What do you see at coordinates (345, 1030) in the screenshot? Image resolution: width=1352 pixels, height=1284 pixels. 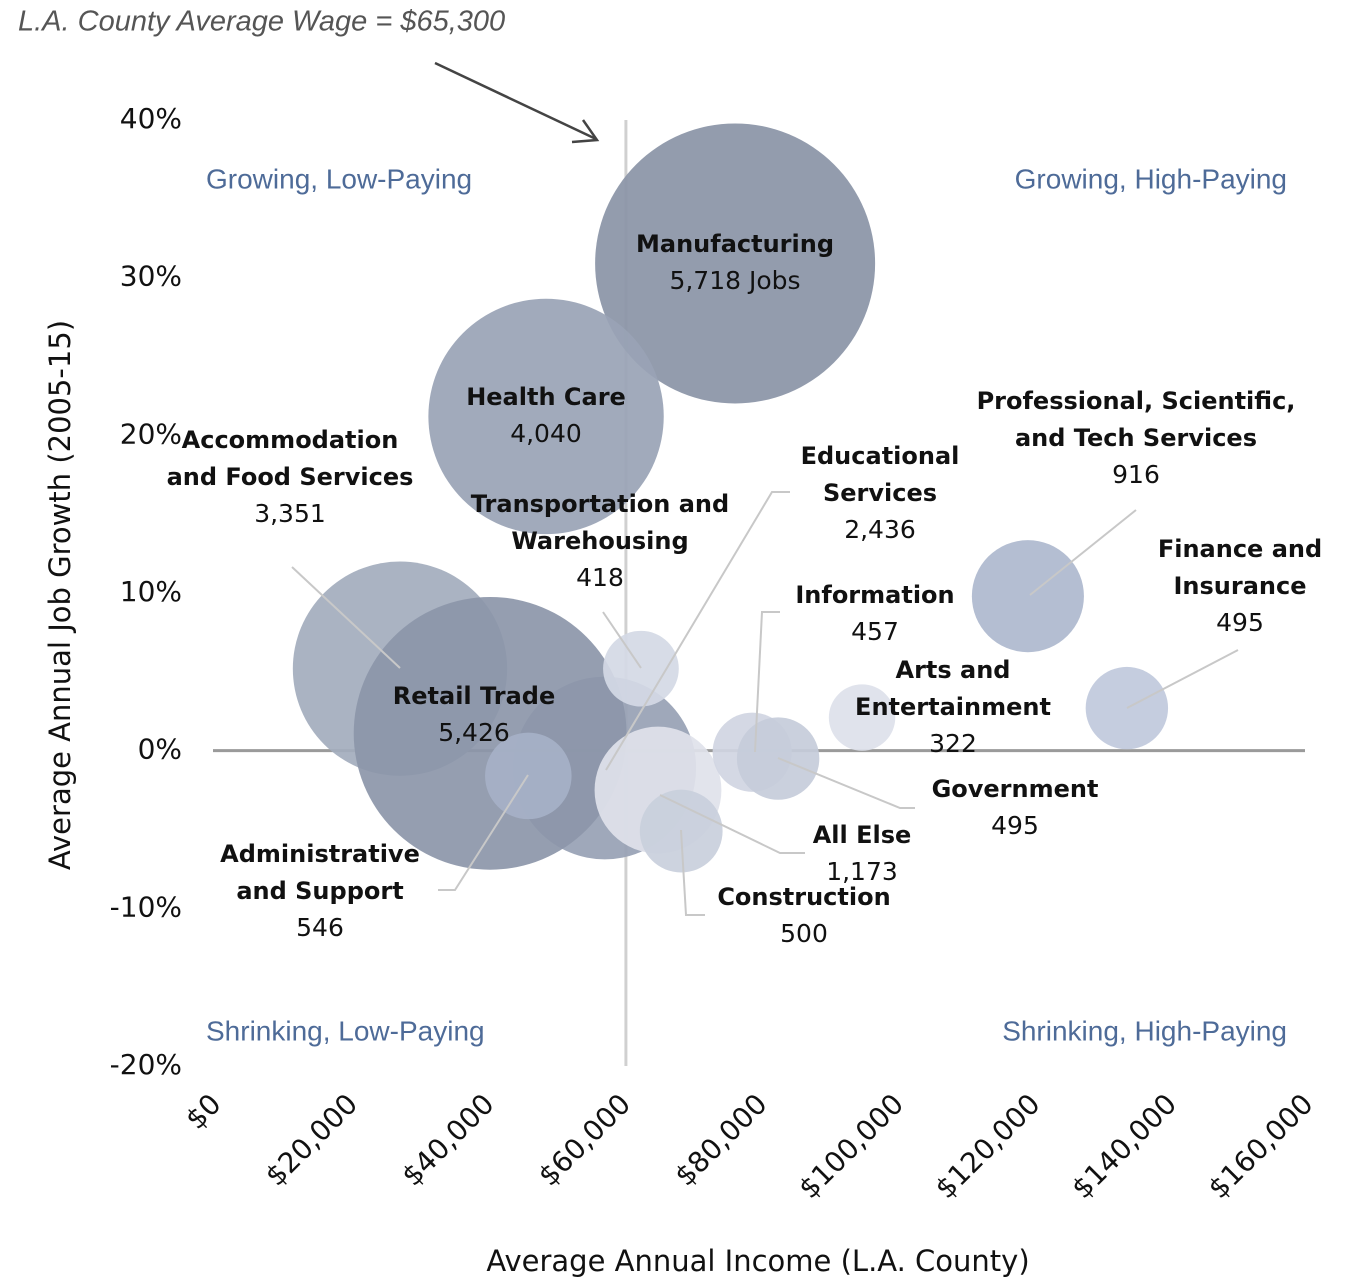 I see `quadrant-label: Shrinking, Low-Paying` at bounding box center [345, 1030].